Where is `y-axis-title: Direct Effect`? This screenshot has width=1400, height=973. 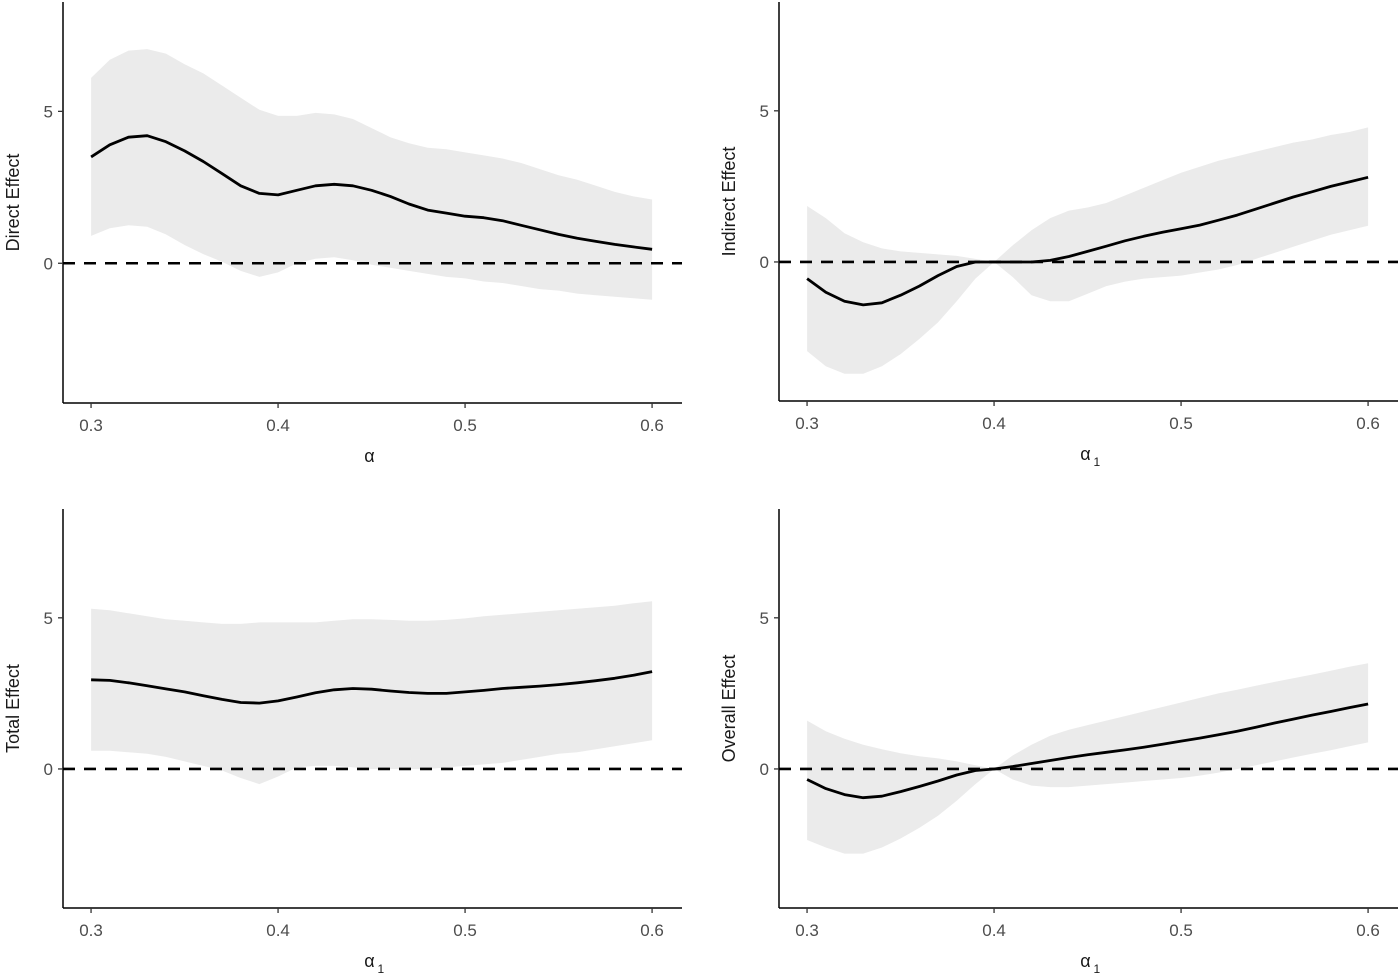
y-axis-title: Direct Effect is located at coordinates (13, 203).